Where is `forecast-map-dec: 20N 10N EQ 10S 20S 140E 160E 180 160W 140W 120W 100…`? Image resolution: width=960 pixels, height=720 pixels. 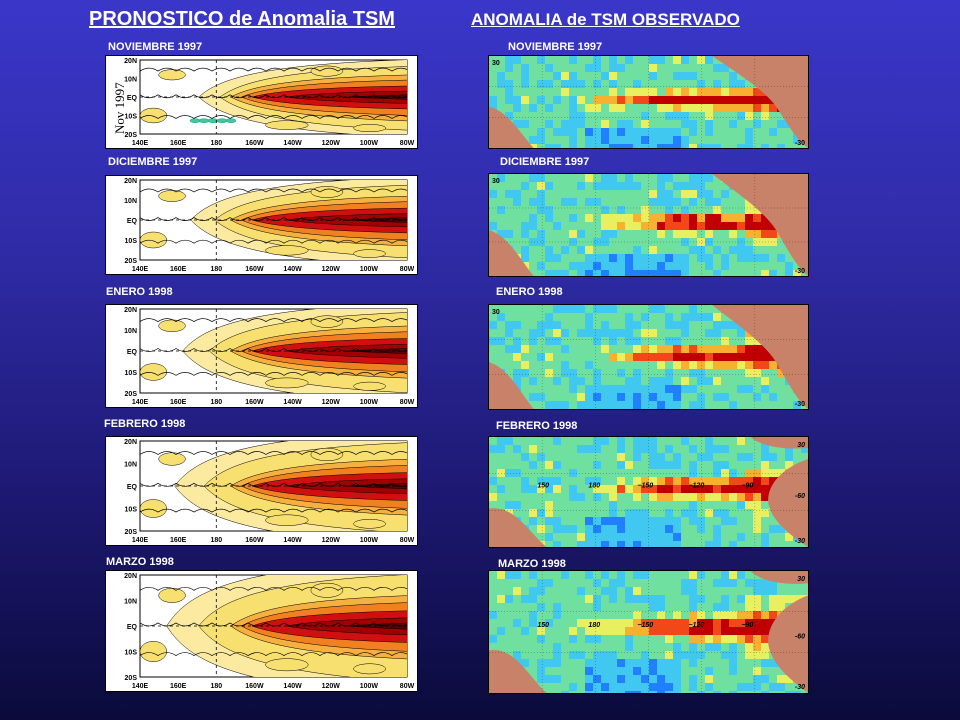 forecast-map-dec: 20N 10N EQ 10S 20S 140E 160E 180 160W 140W 120W 100… is located at coordinates (261, 225).